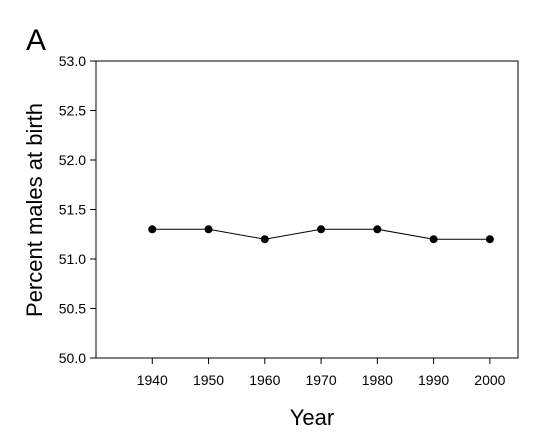 Image resolution: width=540 pixels, height=442 pixels. What do you see at coordinates (34, 210) in the screenshot?
I see `y-axis-title: Percent males at birth` at bounding box center [34, 210].